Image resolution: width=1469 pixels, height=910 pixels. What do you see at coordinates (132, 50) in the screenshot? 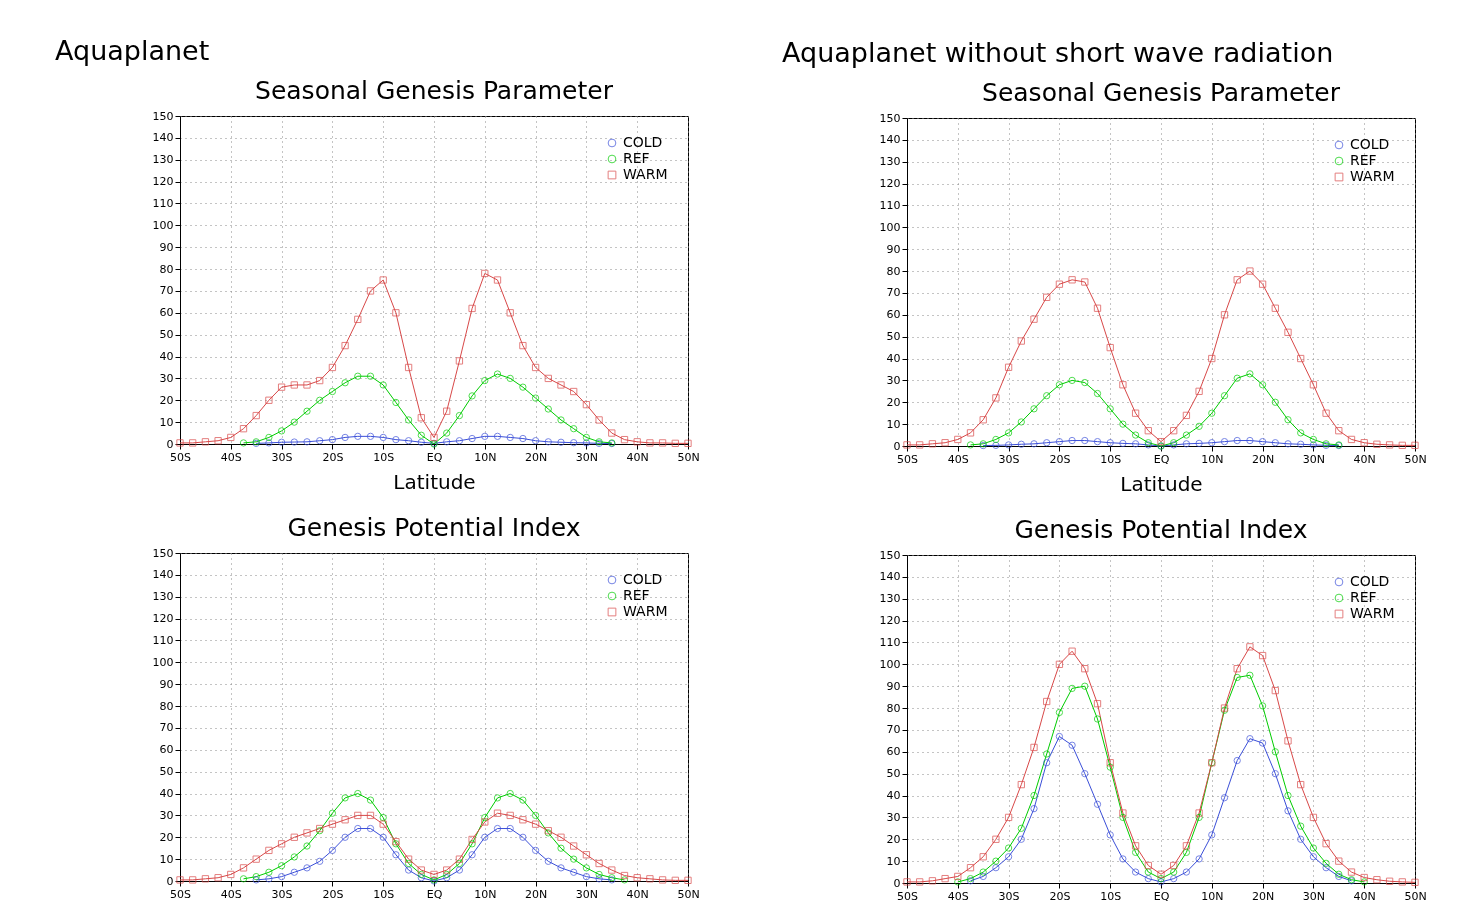
I see `text: Aquaplanet` at bounding box center [132, 50].